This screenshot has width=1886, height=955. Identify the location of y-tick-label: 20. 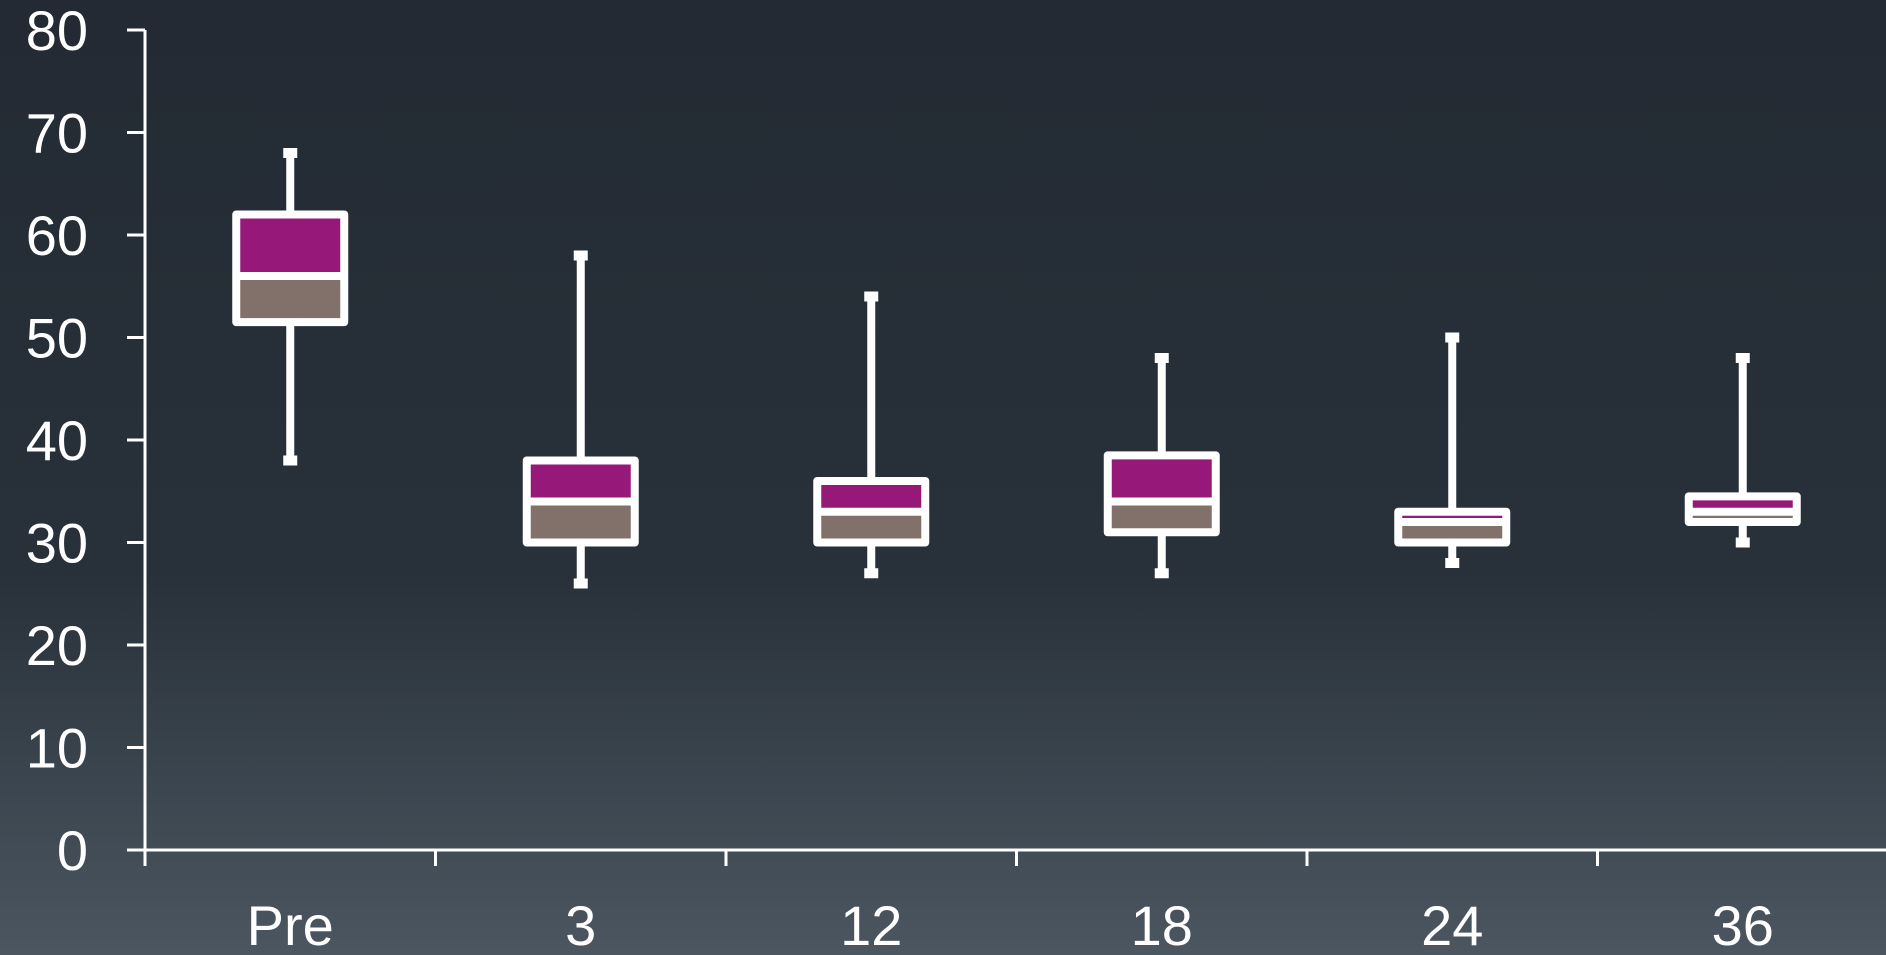
(57, 645).